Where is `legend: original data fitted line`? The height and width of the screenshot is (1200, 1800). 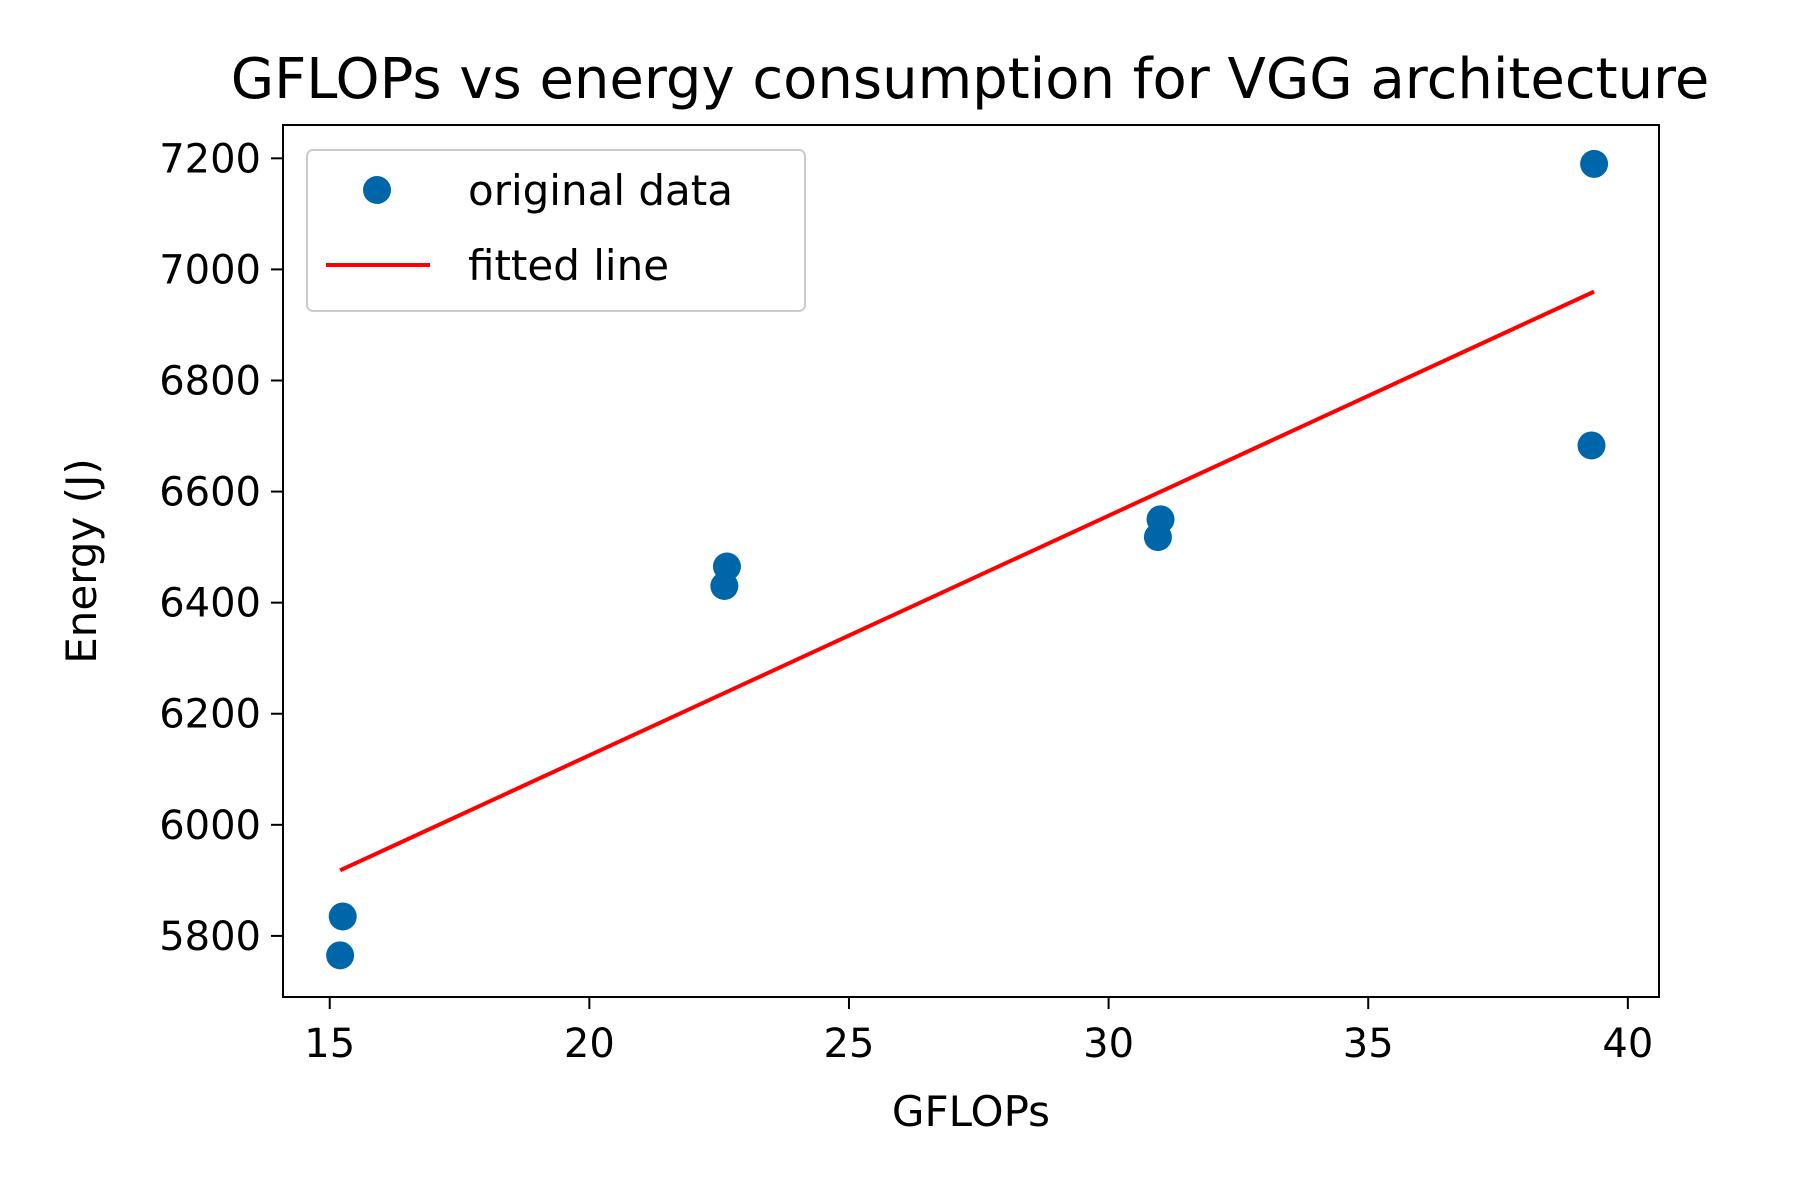 legend: original data fitted line is located at coordinates (556, 230).